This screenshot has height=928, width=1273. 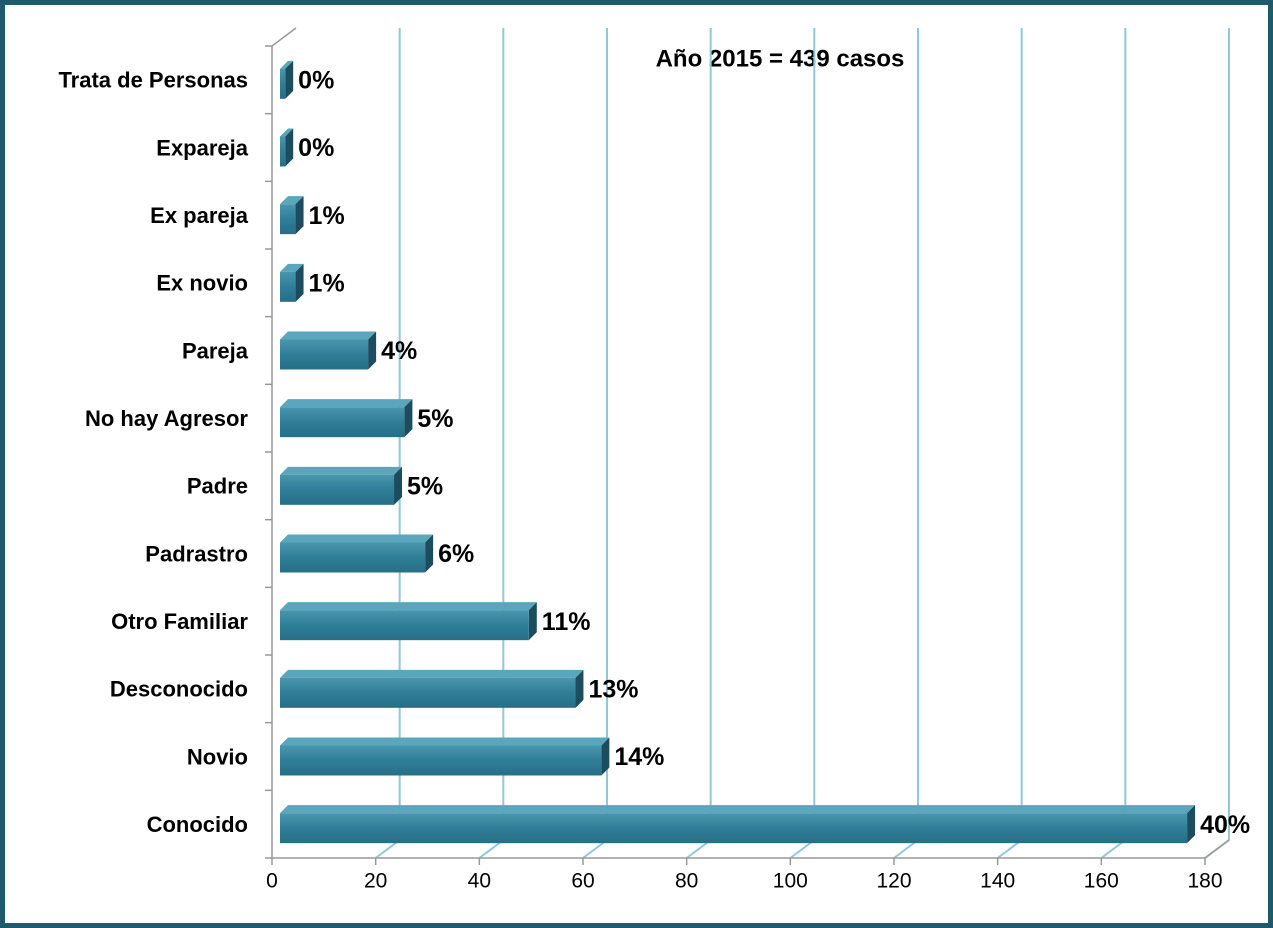 I want to click on x-tick-label: 140, so click(x=997, y=881).